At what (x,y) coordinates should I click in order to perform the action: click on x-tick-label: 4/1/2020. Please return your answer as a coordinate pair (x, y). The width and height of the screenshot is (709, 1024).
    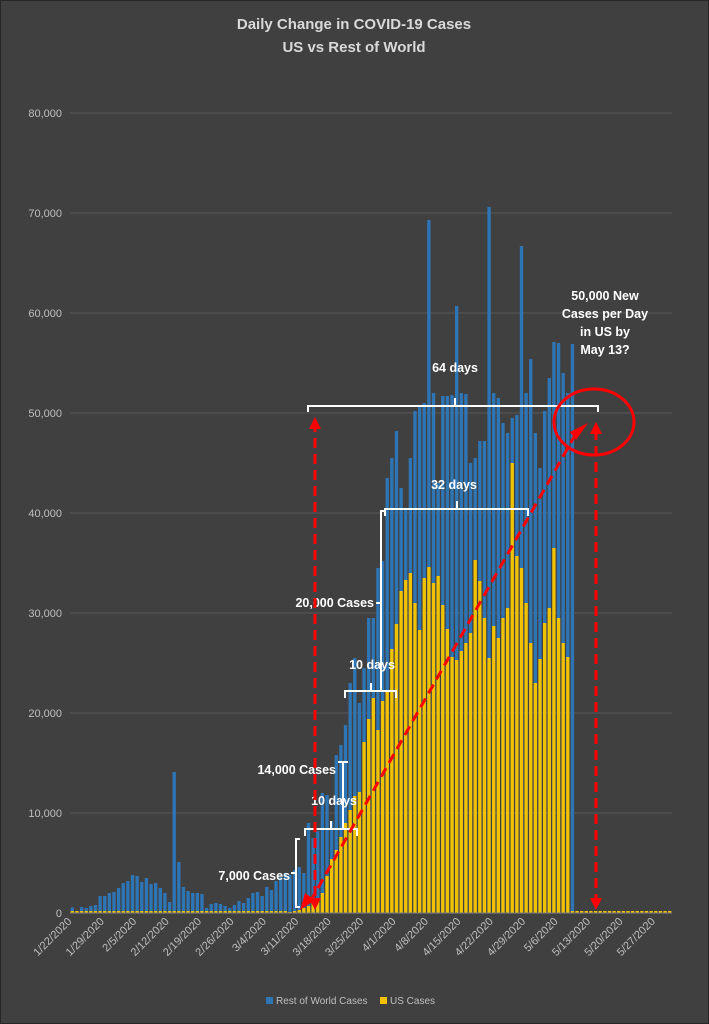
    Looking at the image, I should click on (379, 935).